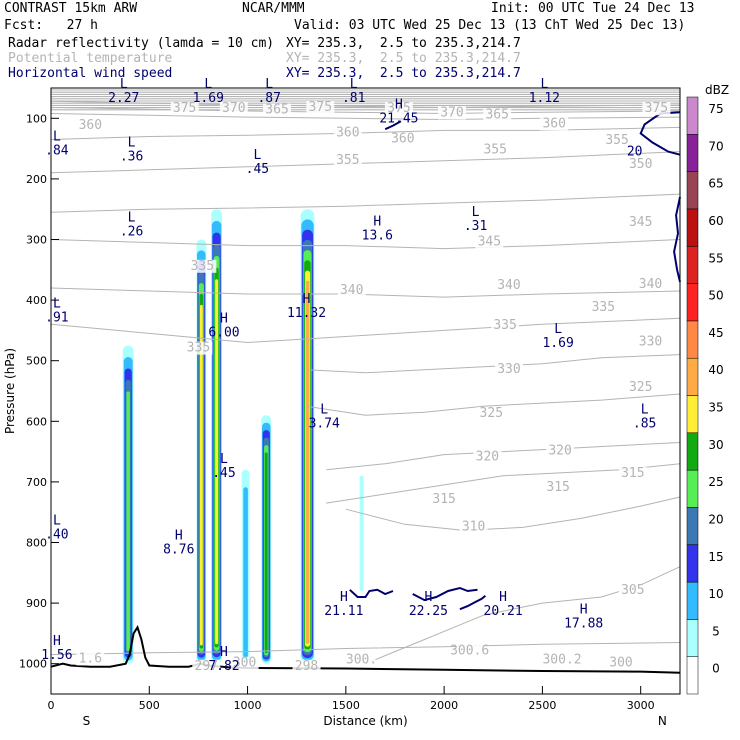 The height and width of the screenshot is (740, 740). I want to click on theta-label: 298, so click(306, 666).